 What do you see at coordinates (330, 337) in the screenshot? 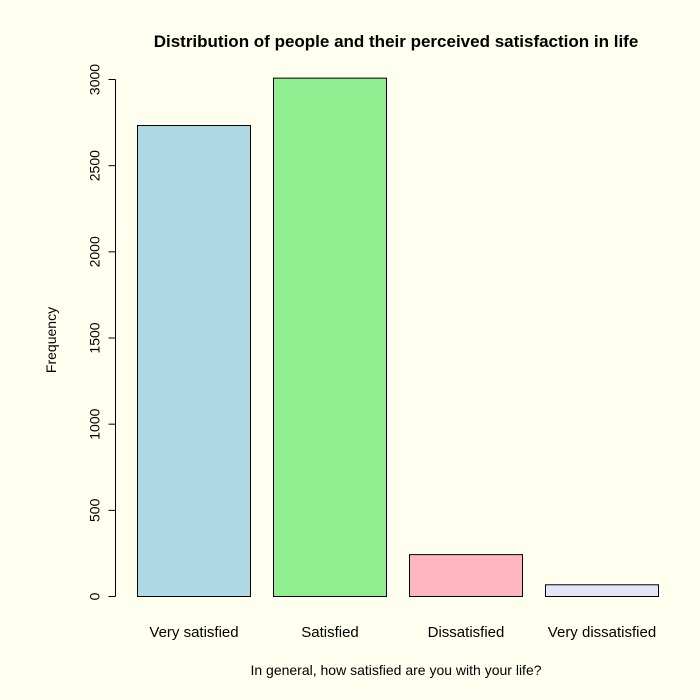
I see `bar-satisfied` at bounding box center [330, 337].